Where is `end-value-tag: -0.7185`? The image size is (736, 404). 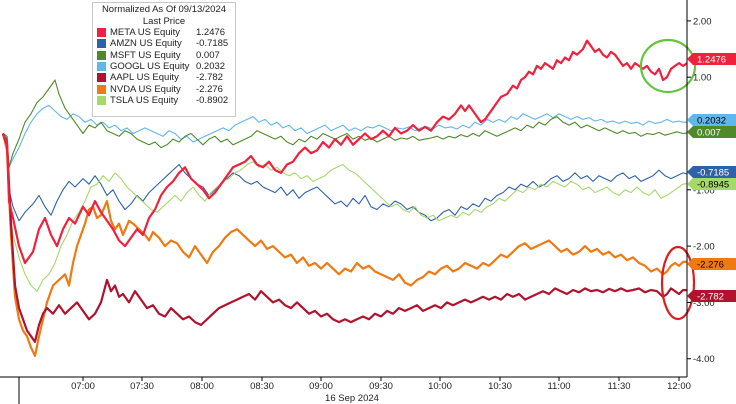 end-value-tag: -0.7185 is located at coordinates (711, 172).